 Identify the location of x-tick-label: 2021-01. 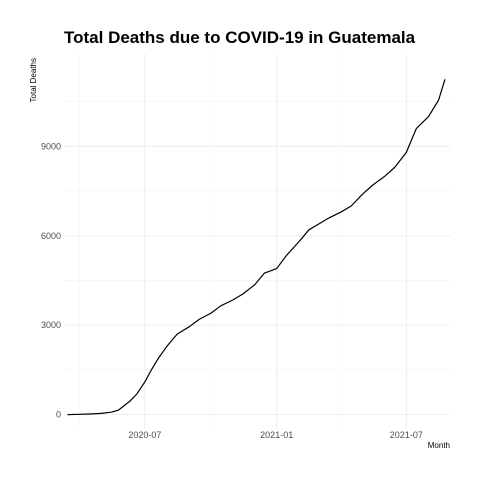
(276, 435).